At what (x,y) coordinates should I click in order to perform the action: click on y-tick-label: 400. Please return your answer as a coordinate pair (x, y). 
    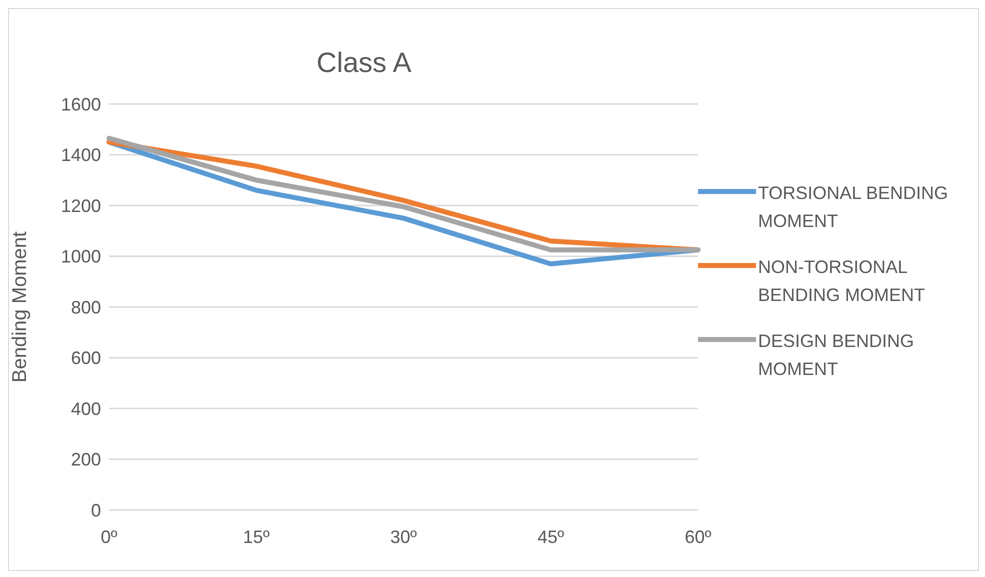
    Looking at the image, I should click on (85, 408).